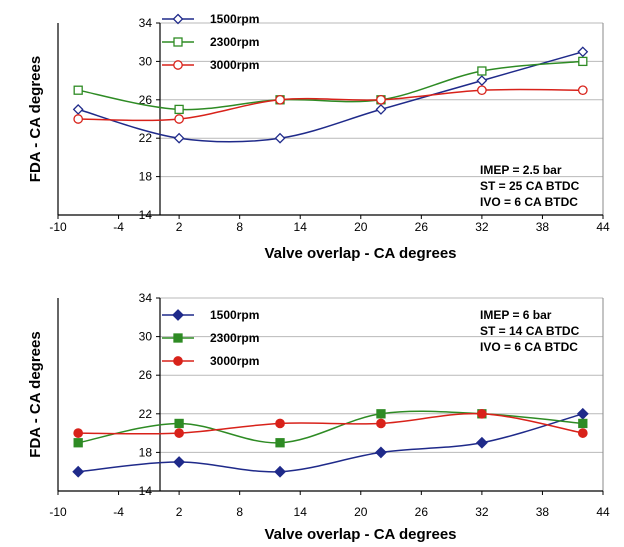 This screenshot has width=624, height=547. What do you see at coordinates (146, 215) in the screenshot?
I see `y-tick-label: 14` at bounding box center [146, 215].